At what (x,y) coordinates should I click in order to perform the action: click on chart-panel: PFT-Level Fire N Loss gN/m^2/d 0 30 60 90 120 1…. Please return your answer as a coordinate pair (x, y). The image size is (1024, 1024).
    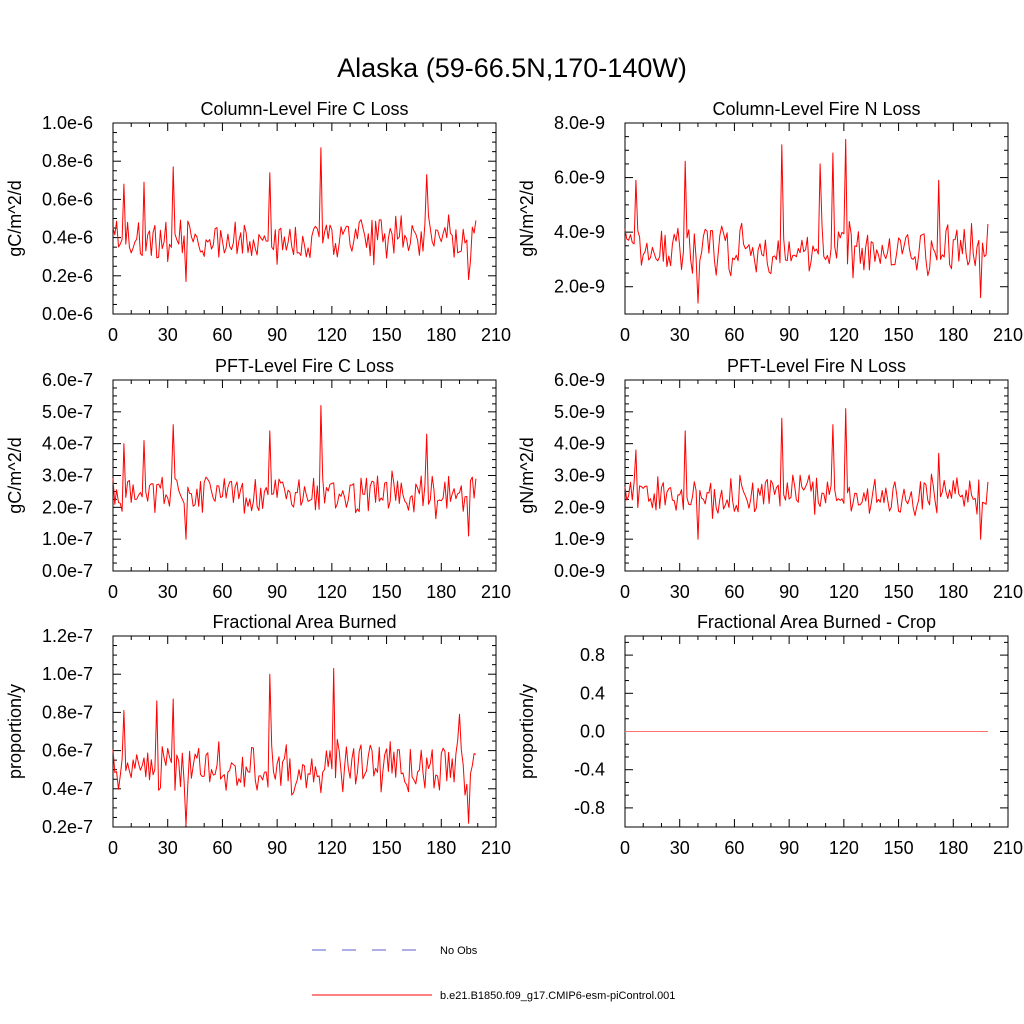
    Looking at the image, I should click on (770, 479).